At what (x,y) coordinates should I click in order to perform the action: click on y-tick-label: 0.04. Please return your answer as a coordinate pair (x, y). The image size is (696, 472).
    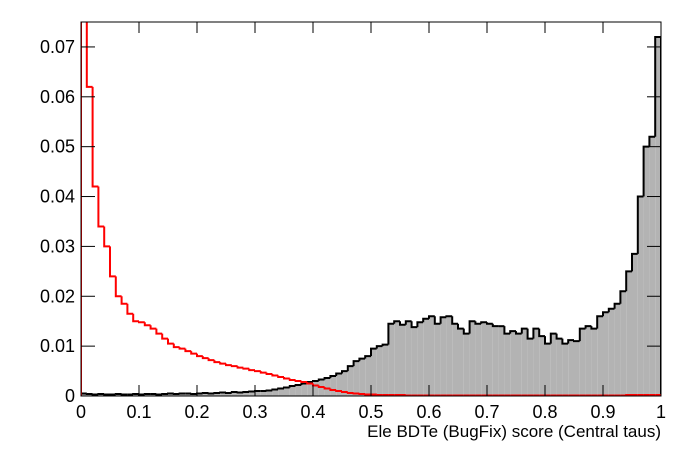
    Looking at the image, I should click on (57, 197).